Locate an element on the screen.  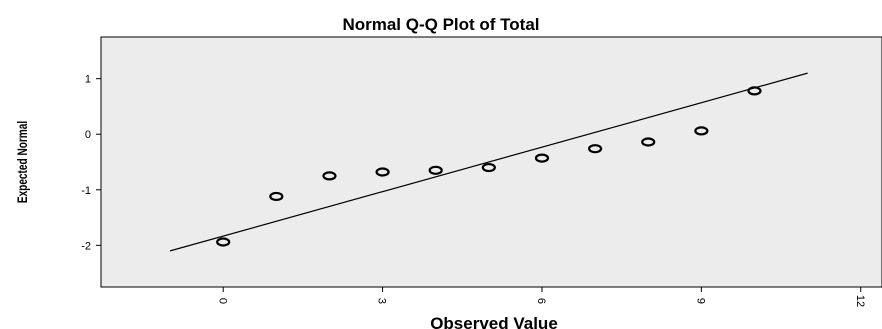
y-axis: 1 0 -1 -2 is located at coordinates (91, 163).